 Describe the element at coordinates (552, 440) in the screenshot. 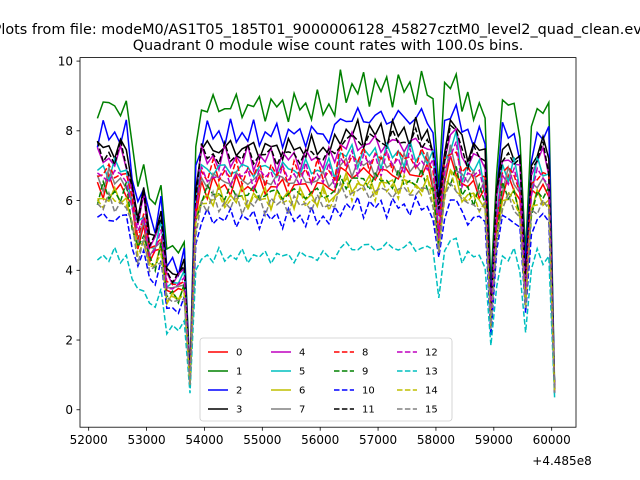

I see `x-tick-label: 60000` at that location.